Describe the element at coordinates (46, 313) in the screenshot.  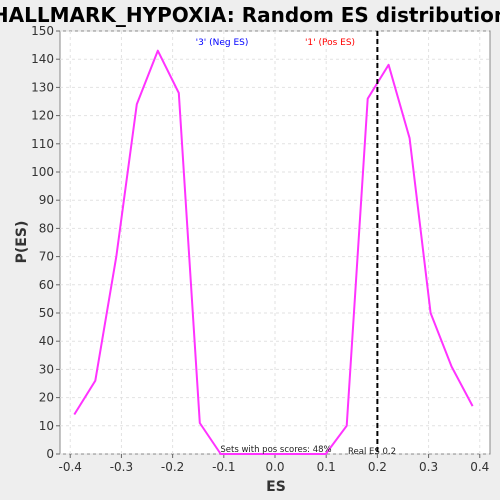
I see `y-tick-label: 50` at that location.